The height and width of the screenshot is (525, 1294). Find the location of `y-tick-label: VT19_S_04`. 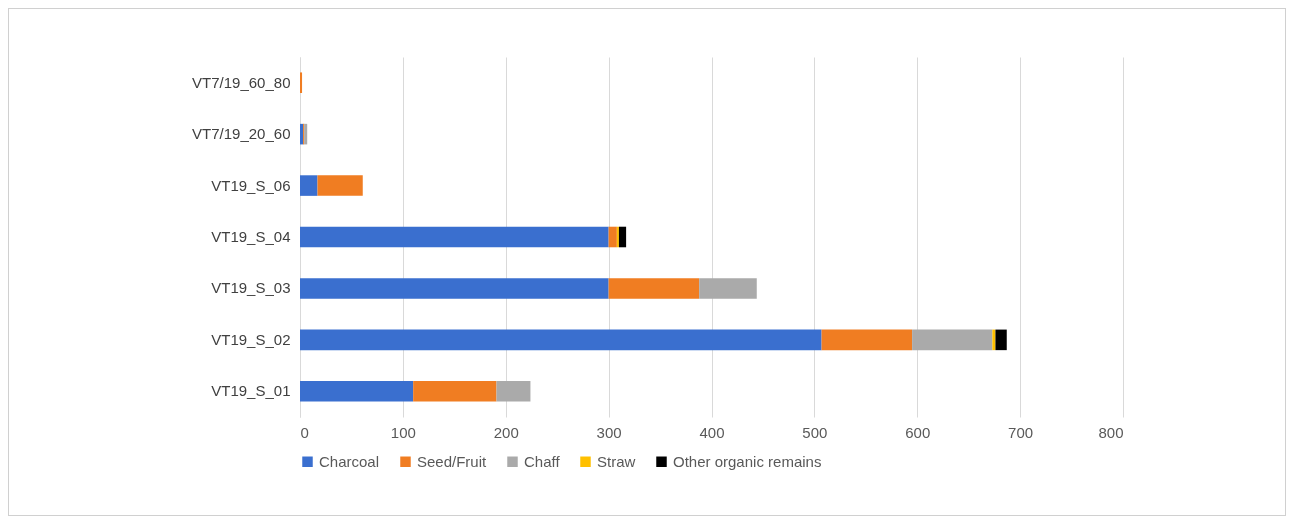

y-tick-label: VT19_S_04 is located at coordinates (251, 236).